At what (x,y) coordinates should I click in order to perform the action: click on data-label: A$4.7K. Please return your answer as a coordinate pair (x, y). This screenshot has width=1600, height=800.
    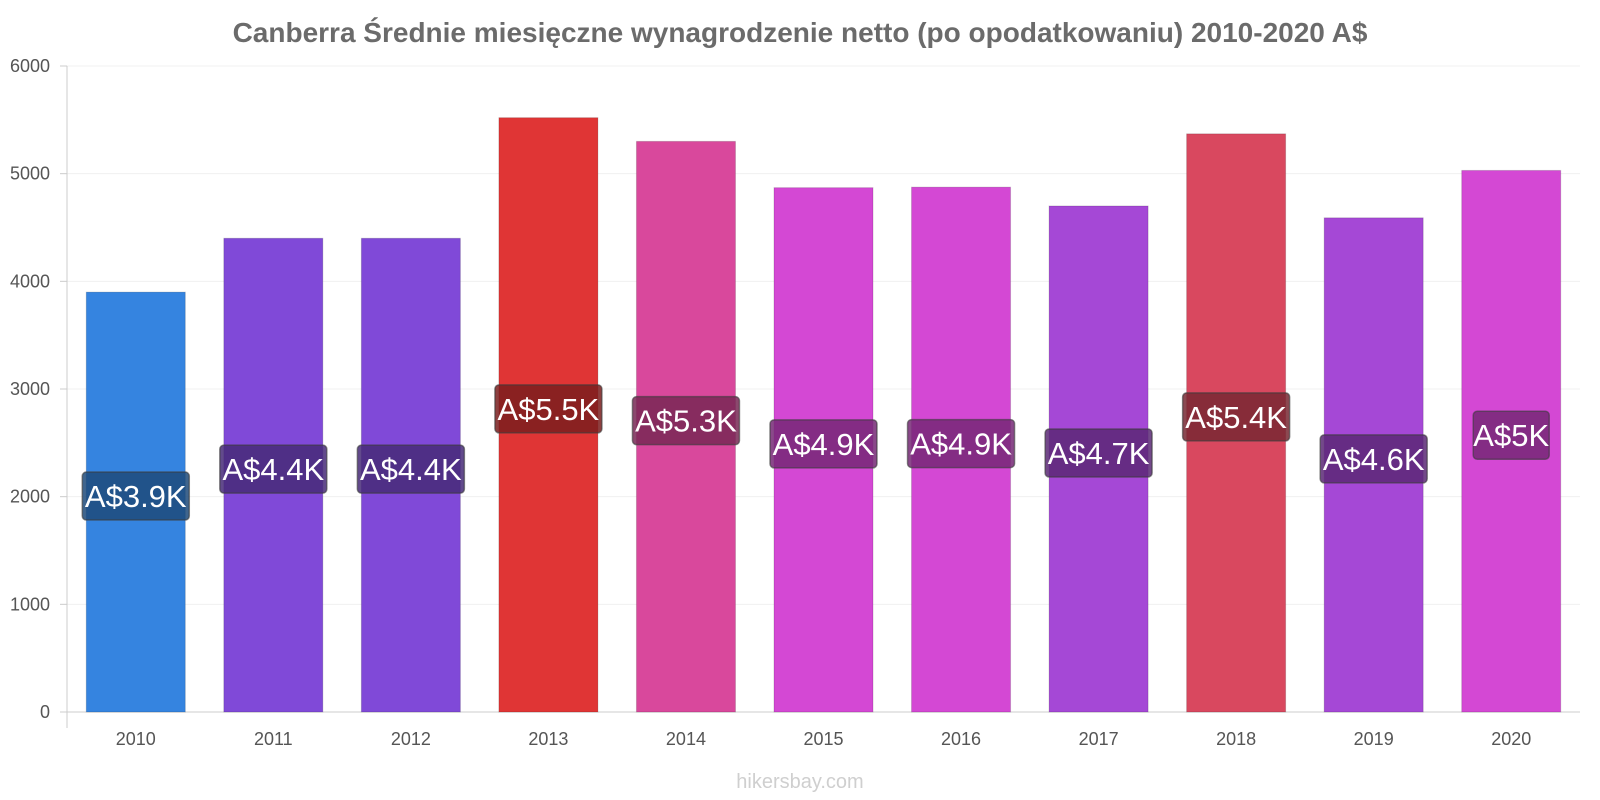
    Looking at the image, I should click on (1099, 453).